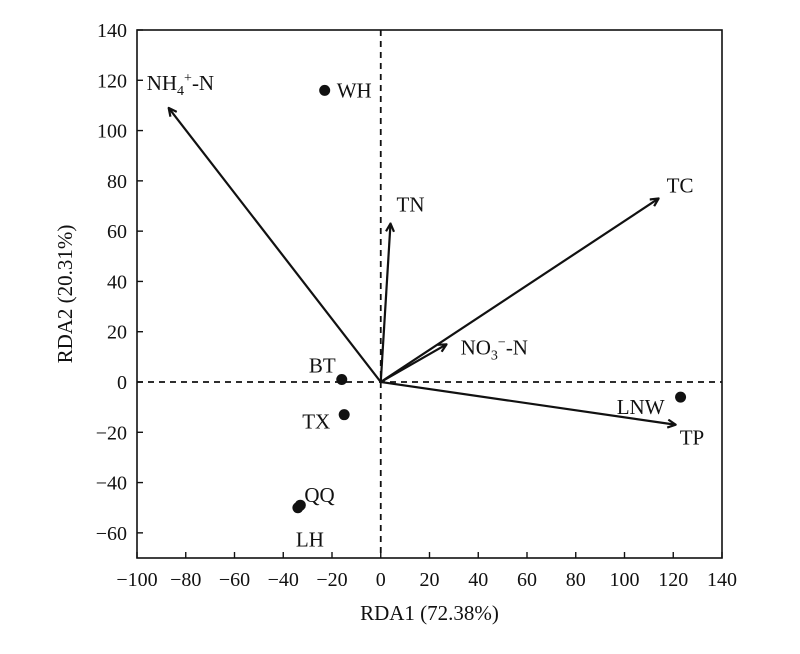 This screenshot has height=654, width=800. Describe the element at coordinates (65, 294) in the screenshot. I see `y-axis-title: RDA2 (20.31%)` at that location.